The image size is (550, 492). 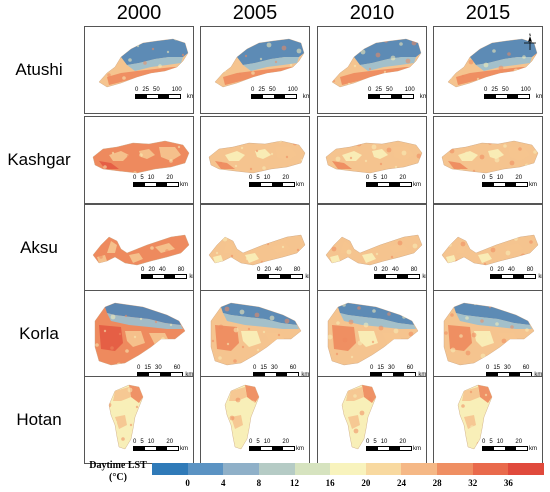 I want to click on map-panel-korla-2010: 0 15 30 60 km, so click(x=372, y=334).